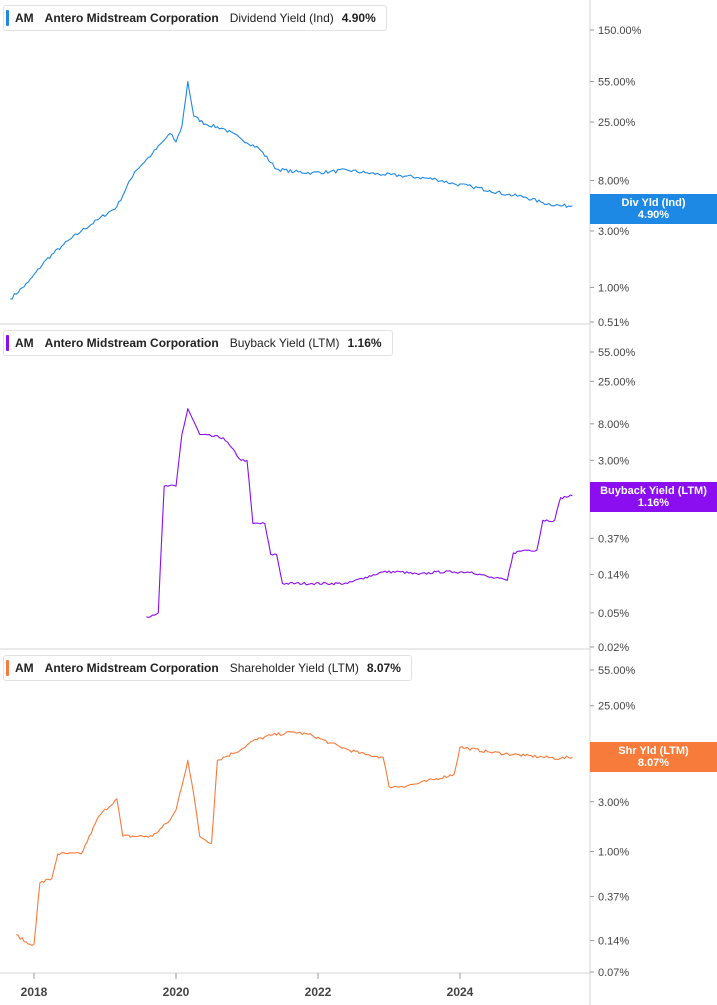 The image size is (717, 1005). I want to click on last-value-badge-dividend: Div Yld (Ind) 4.90%, so click(653, 209).